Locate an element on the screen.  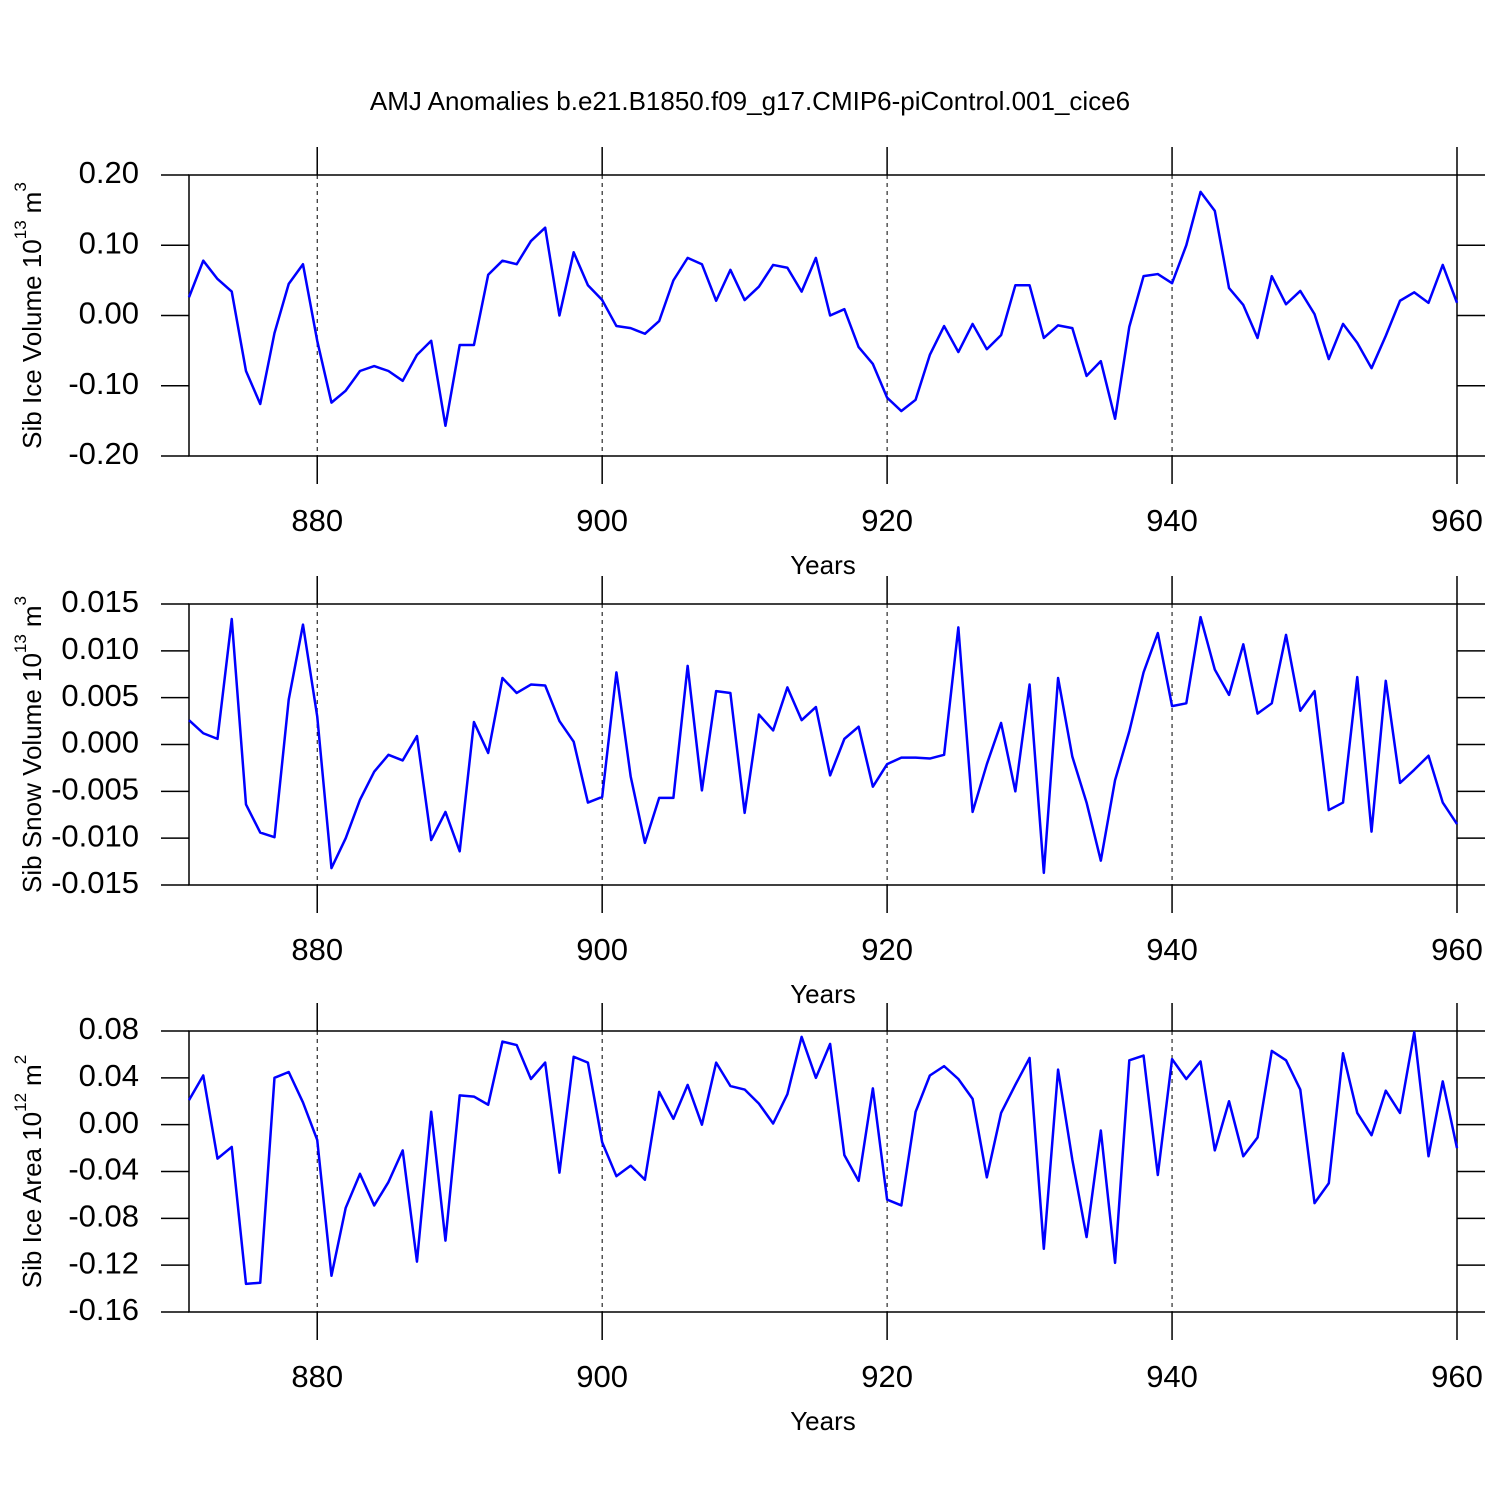
y-tick-label: -0.12 is located at coordinates (103, 1262).